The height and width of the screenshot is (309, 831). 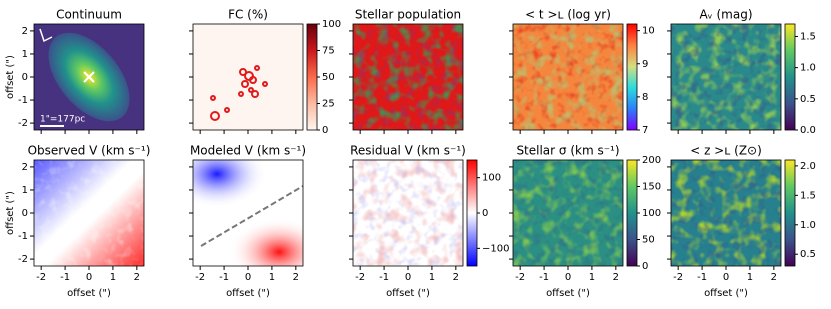 I want to click on colorbar-tick-label: 9, so click(x=645, y=64).